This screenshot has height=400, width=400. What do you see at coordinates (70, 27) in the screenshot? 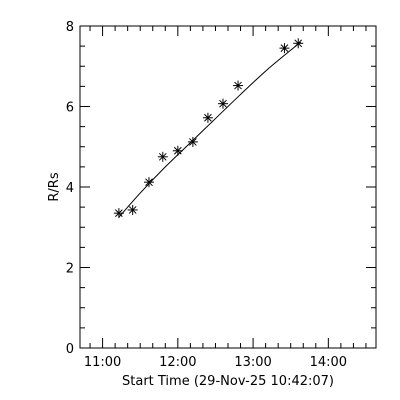
I see `y-tick-label: 8` at bounding box center [70, 27].